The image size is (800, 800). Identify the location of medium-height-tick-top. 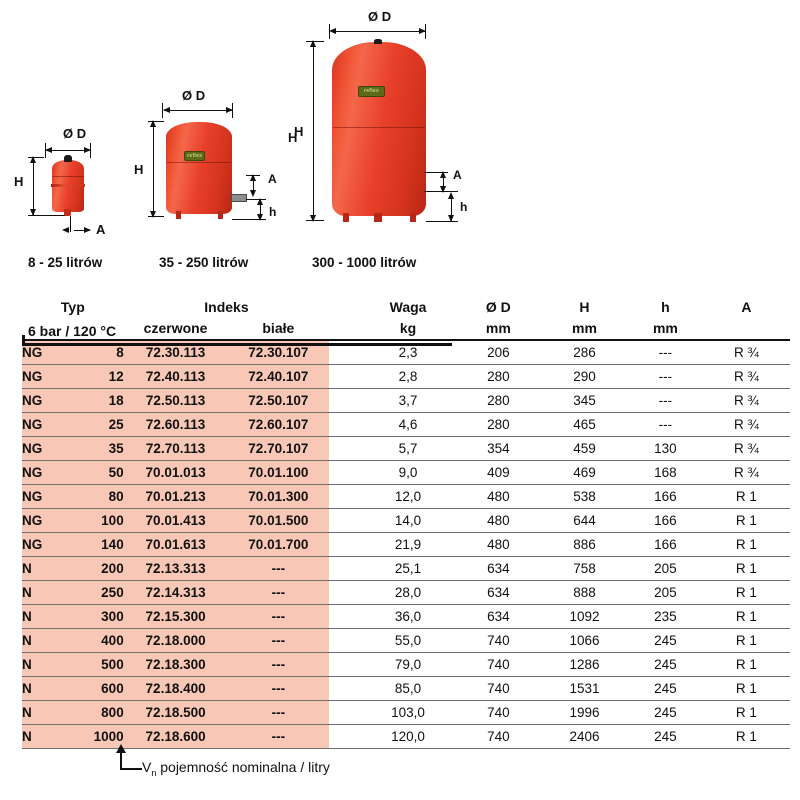
(156, 122).